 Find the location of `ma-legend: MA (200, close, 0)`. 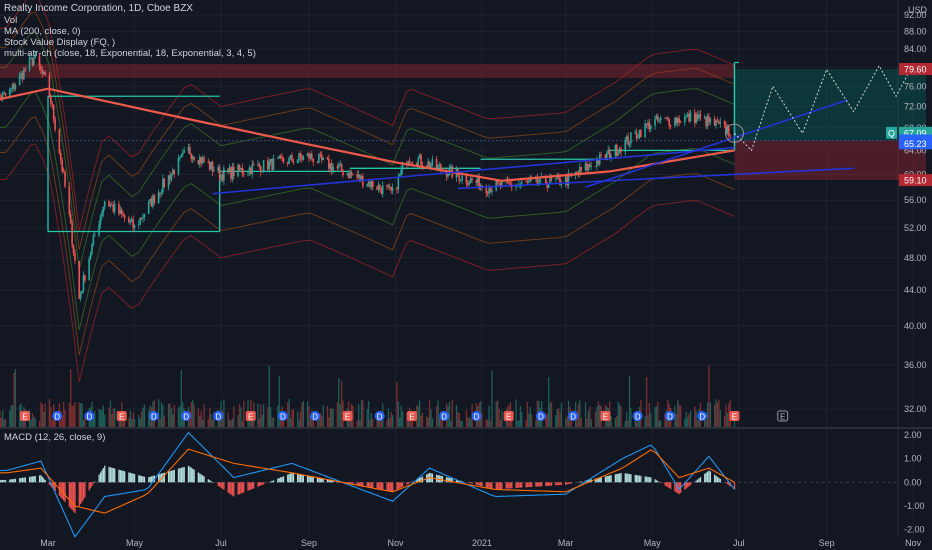

ma-legend: MA (200, close, 0) is located at coordinates (42, 31).